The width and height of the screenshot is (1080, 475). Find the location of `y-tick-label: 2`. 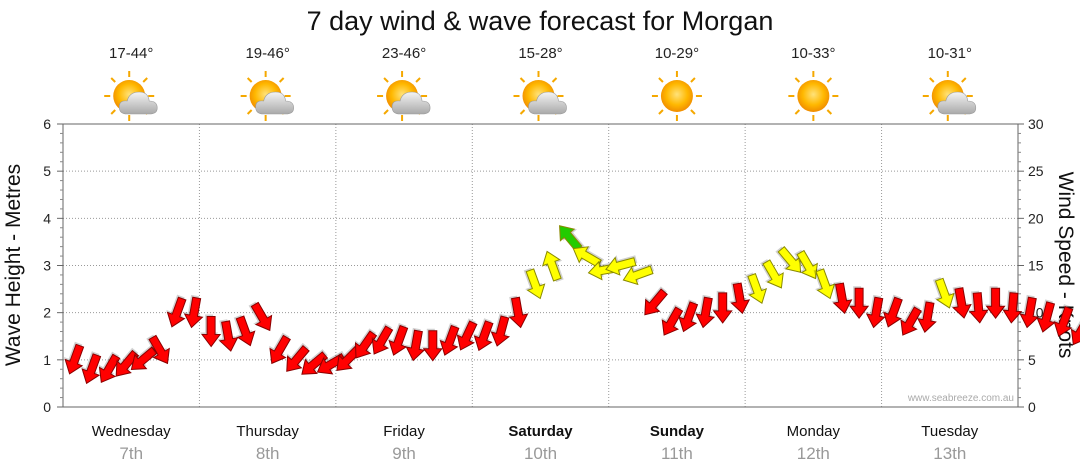

y-tick-label: 2 is located at coordinates (47, 313).